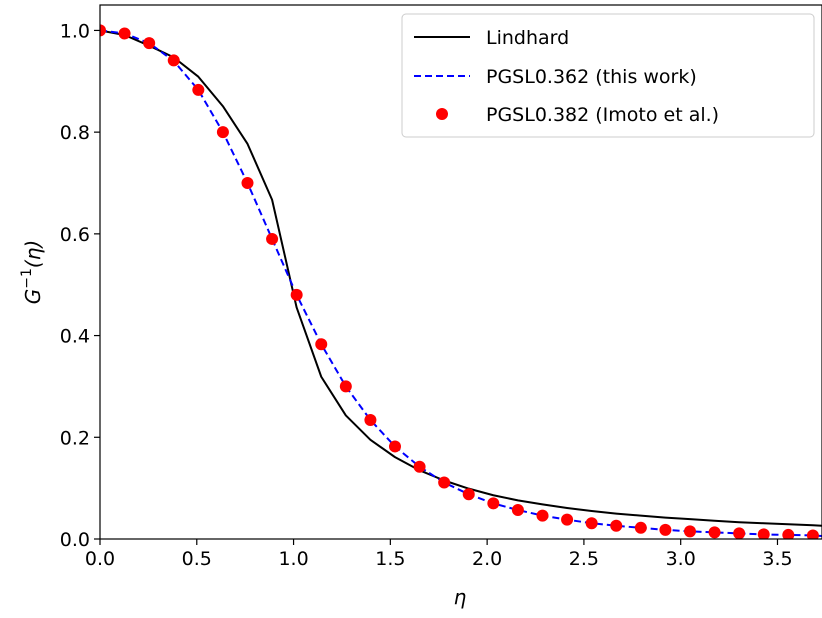 Image resolution: width=822 pixels, height=618 pixels. I want to click on x-axis-label: η, so click(460, 597).